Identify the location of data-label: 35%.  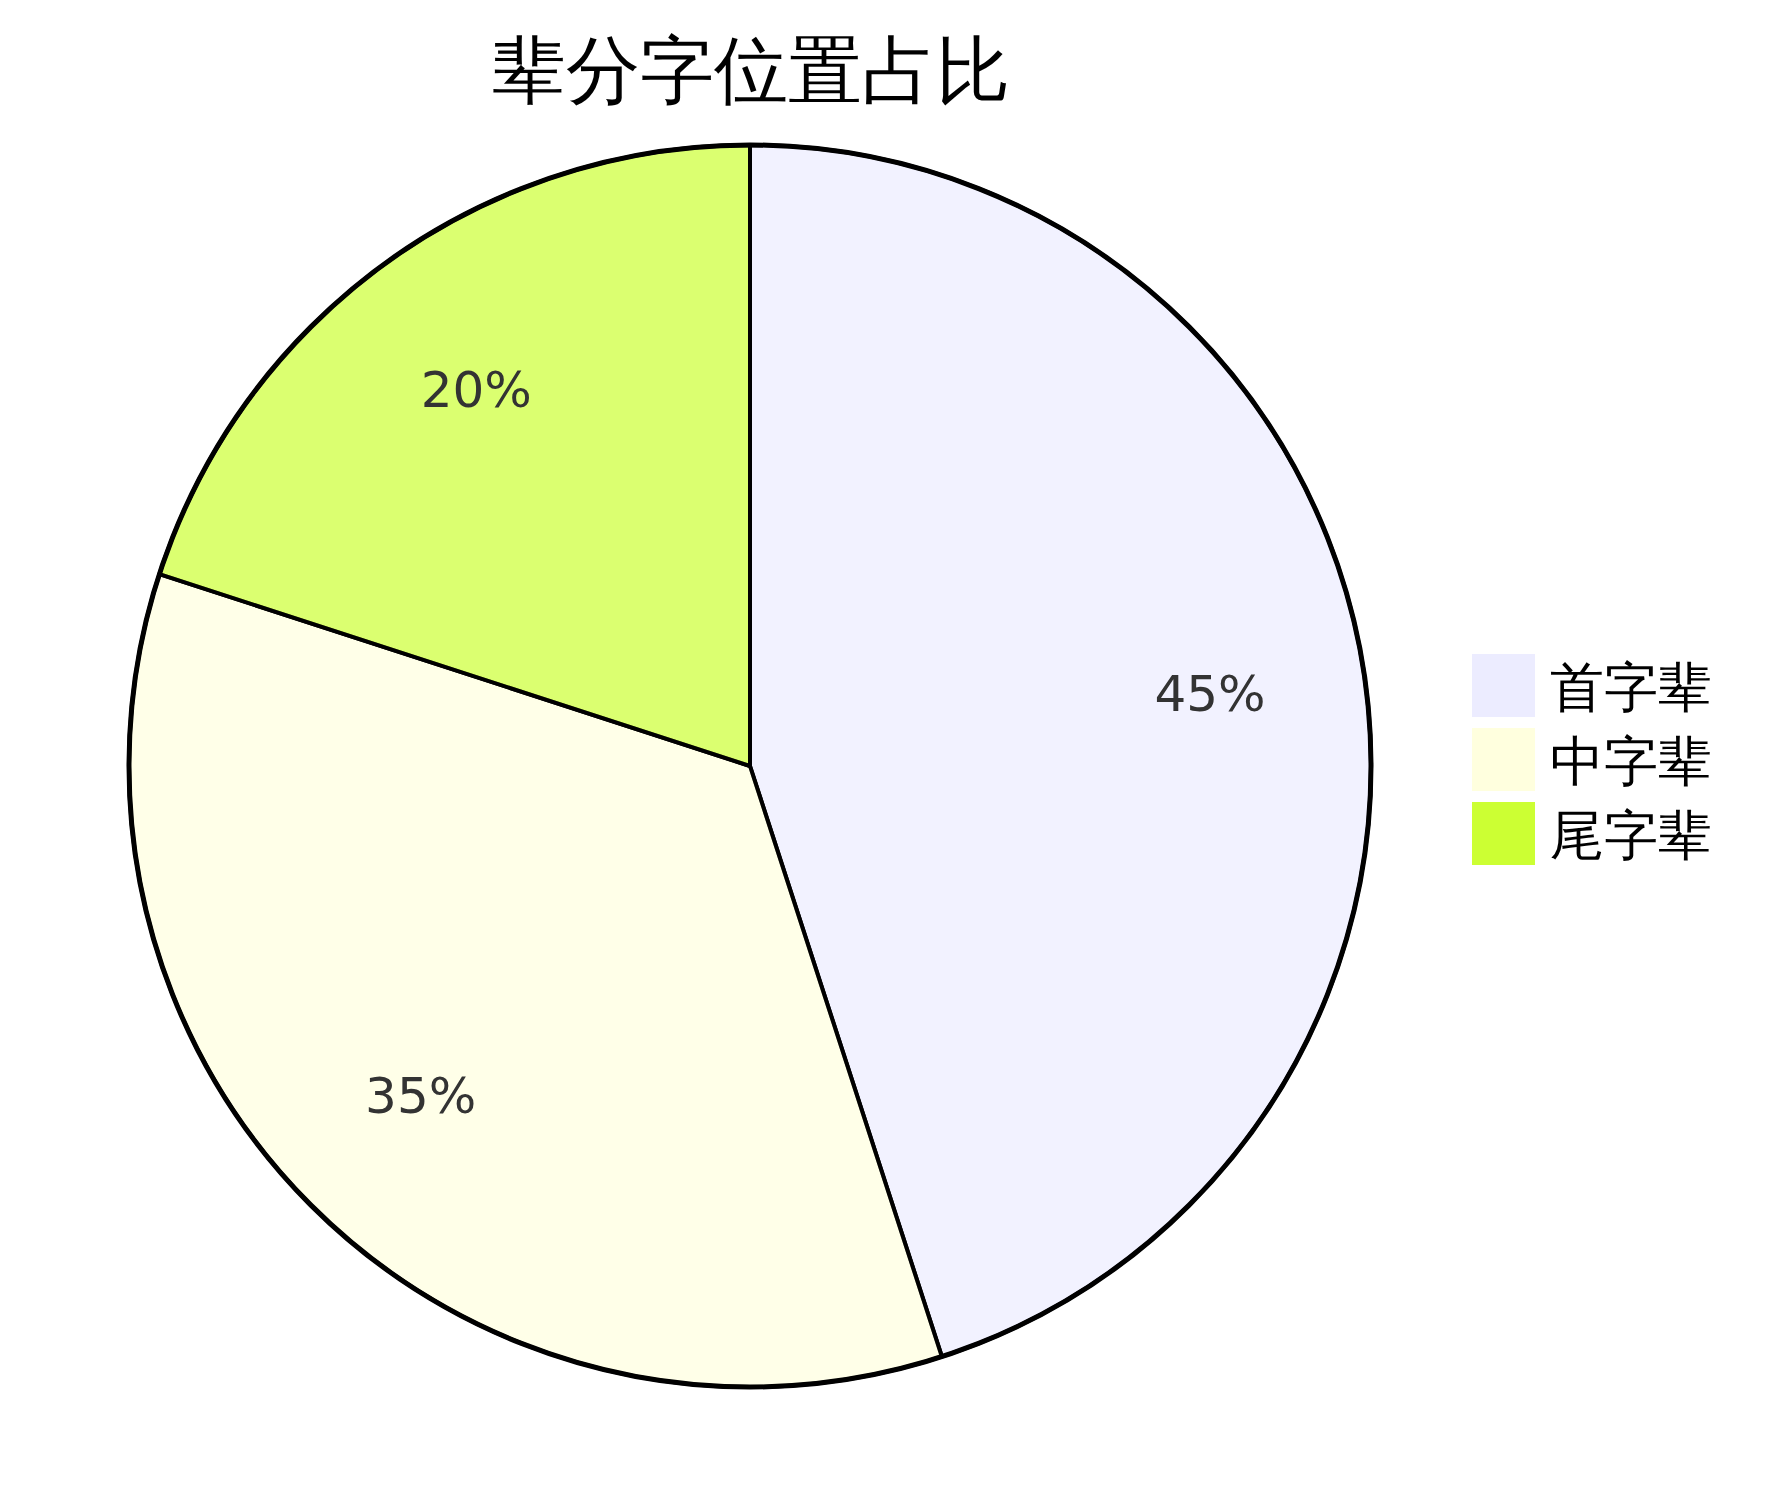
(421, 1096).